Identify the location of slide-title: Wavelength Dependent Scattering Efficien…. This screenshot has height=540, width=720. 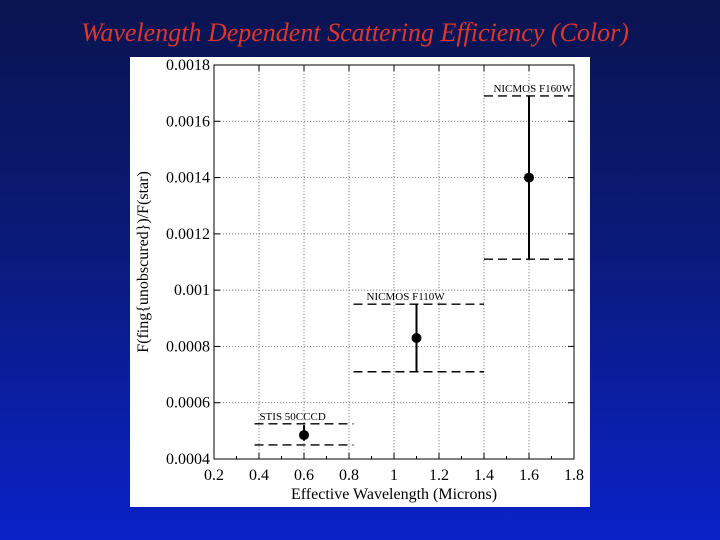
(355, 32).